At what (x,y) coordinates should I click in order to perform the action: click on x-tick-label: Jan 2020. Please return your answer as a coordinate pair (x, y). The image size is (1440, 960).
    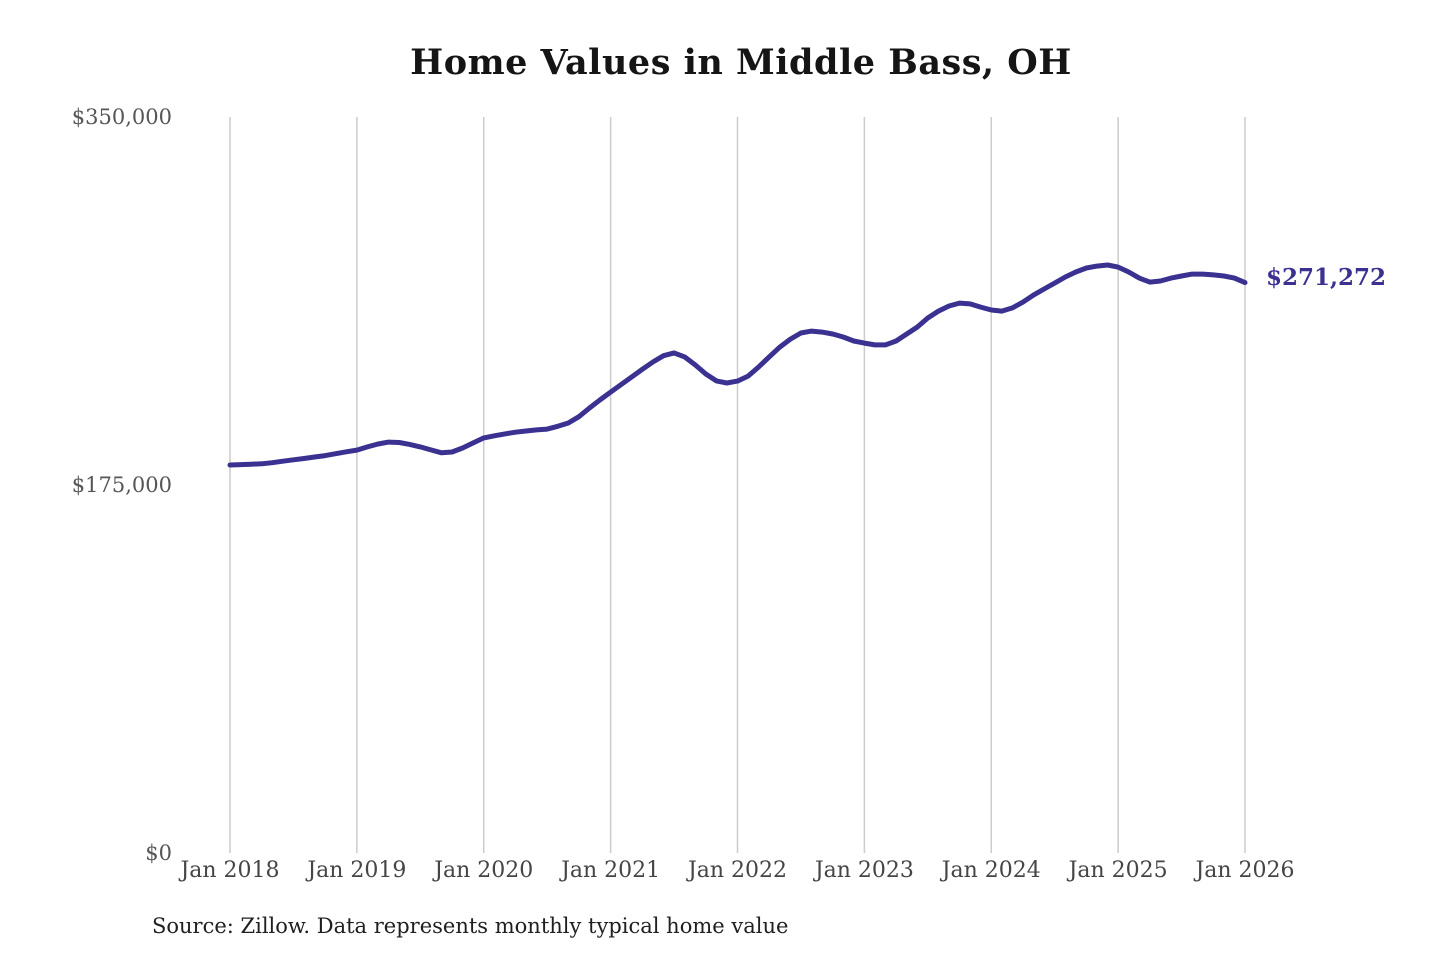
    Looking at the image, I should click on (484, 870).